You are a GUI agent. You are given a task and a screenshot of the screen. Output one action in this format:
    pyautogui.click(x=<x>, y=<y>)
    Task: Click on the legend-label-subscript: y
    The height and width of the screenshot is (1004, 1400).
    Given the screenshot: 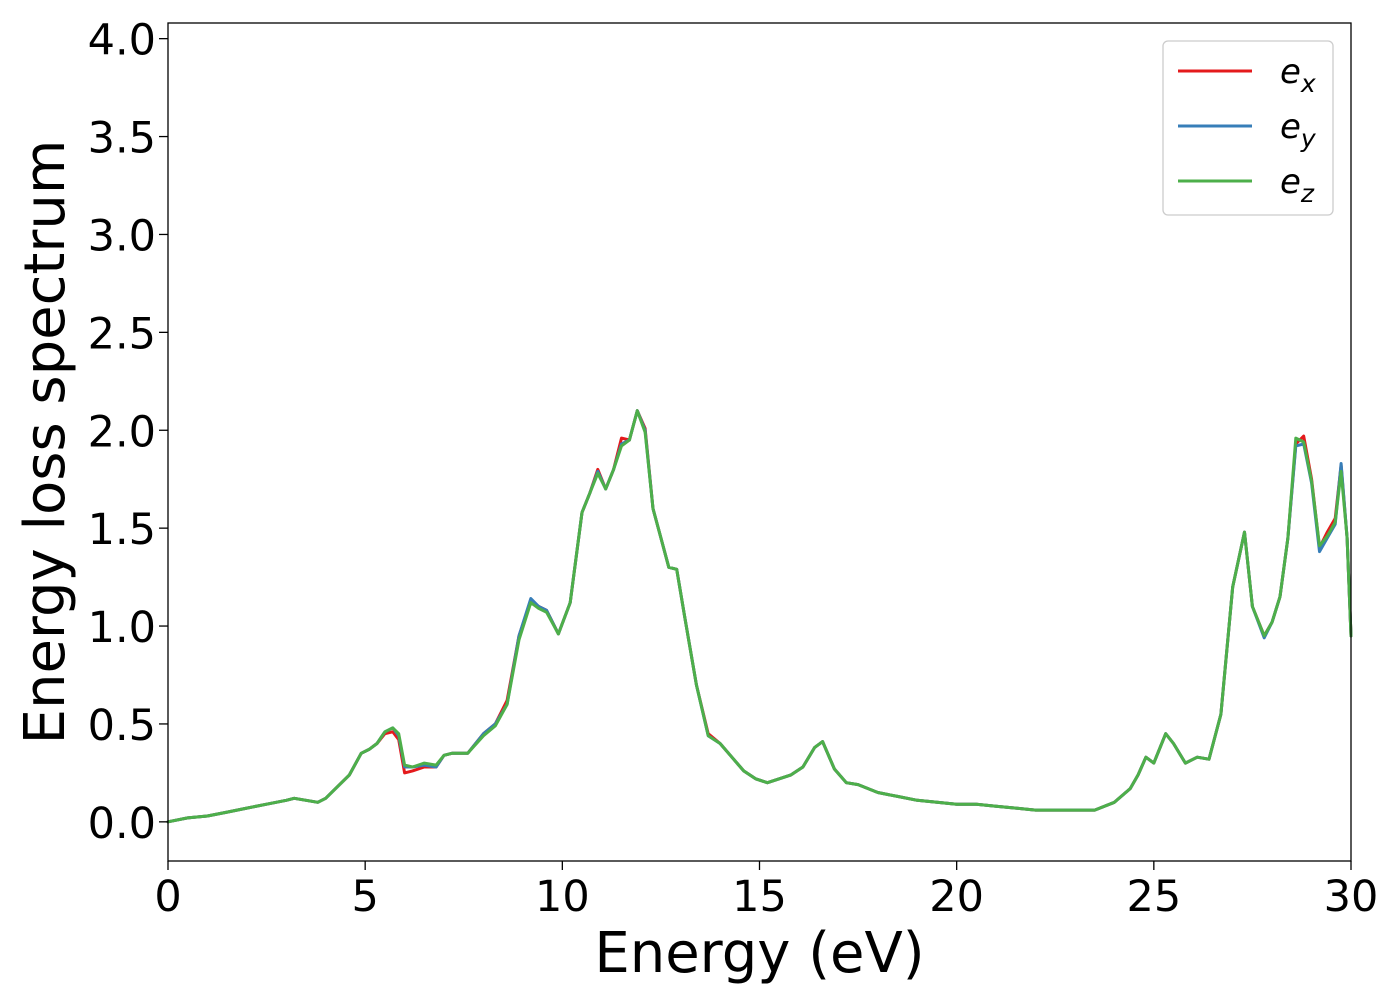 What is the action you would take?
    pyautogui.click(x=1308, y=138)
    